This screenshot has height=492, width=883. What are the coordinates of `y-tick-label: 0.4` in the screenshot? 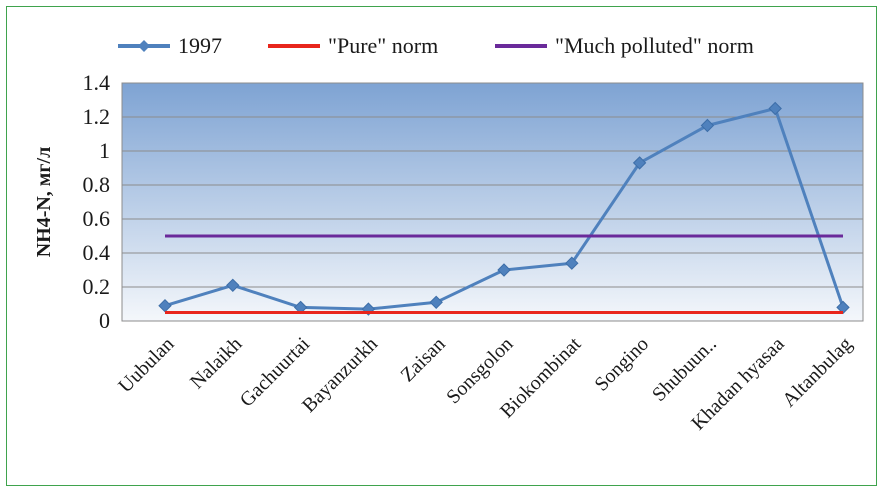 It's located at (97, 252).